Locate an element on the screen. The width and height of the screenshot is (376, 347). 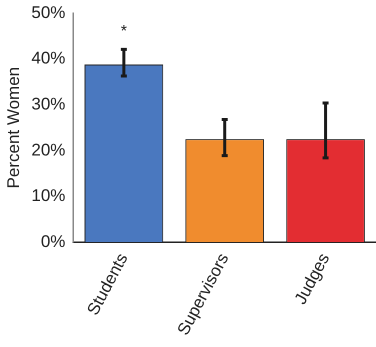
y-axis-title: Percent Women is located at coordinates (13, 127).